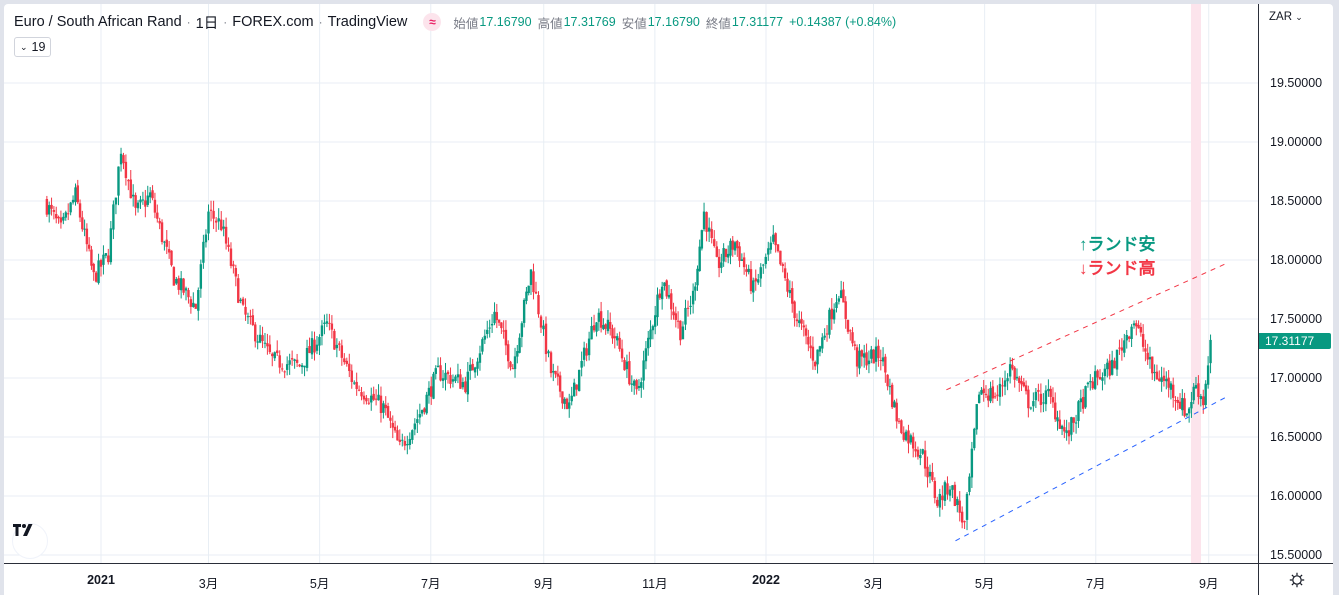 The image size is (1339, 595). I want to click on lower_support-trendline, so click(1092, 468).